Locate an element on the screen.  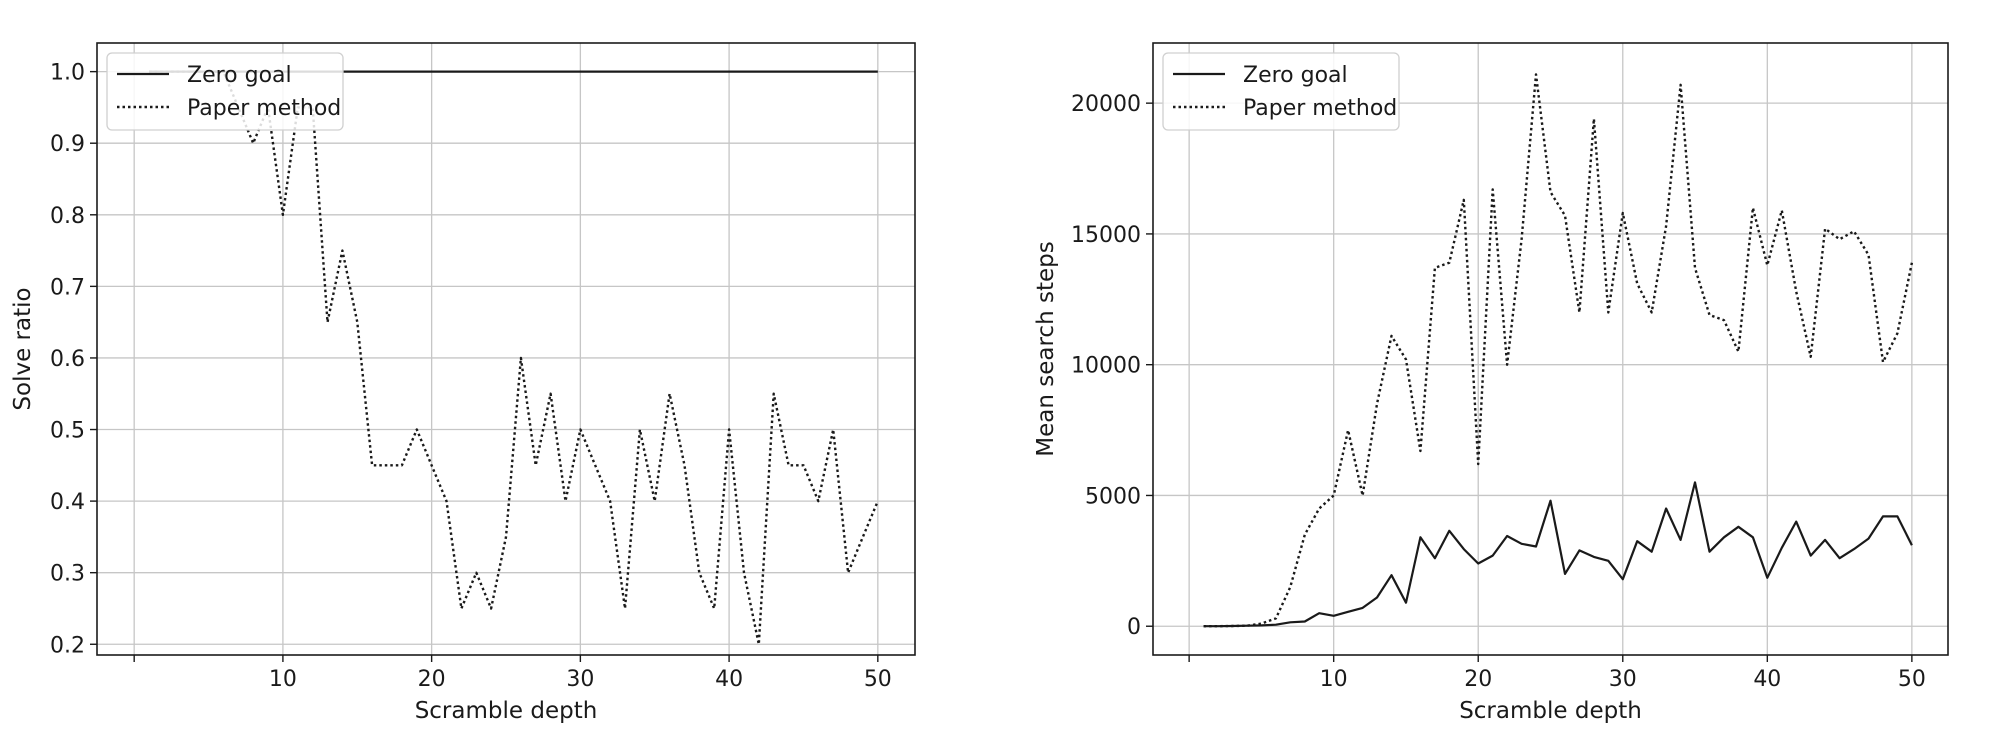
search-steps-legend-label: Paper method is located at coordinates (1320, 108).